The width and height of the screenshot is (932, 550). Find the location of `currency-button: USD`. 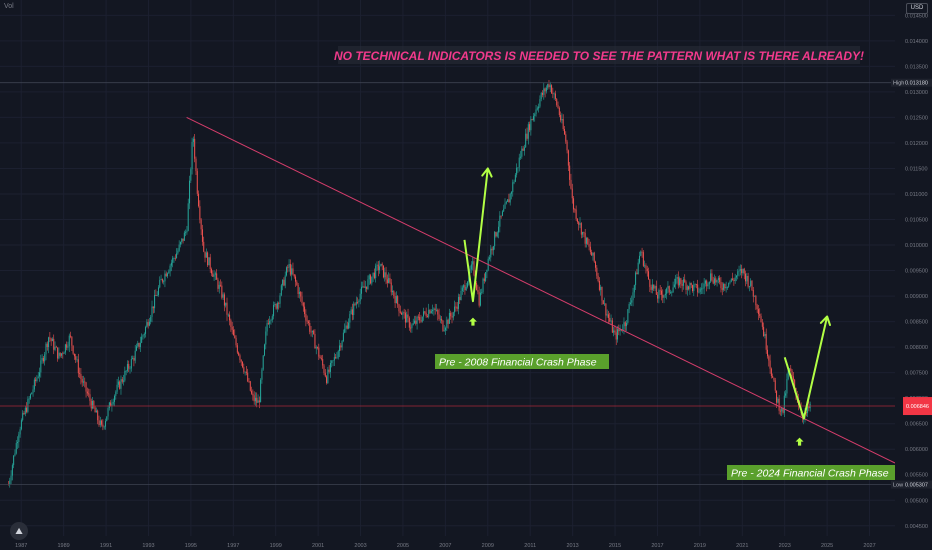

currency-button: USD is located at coordinates (917, 8).